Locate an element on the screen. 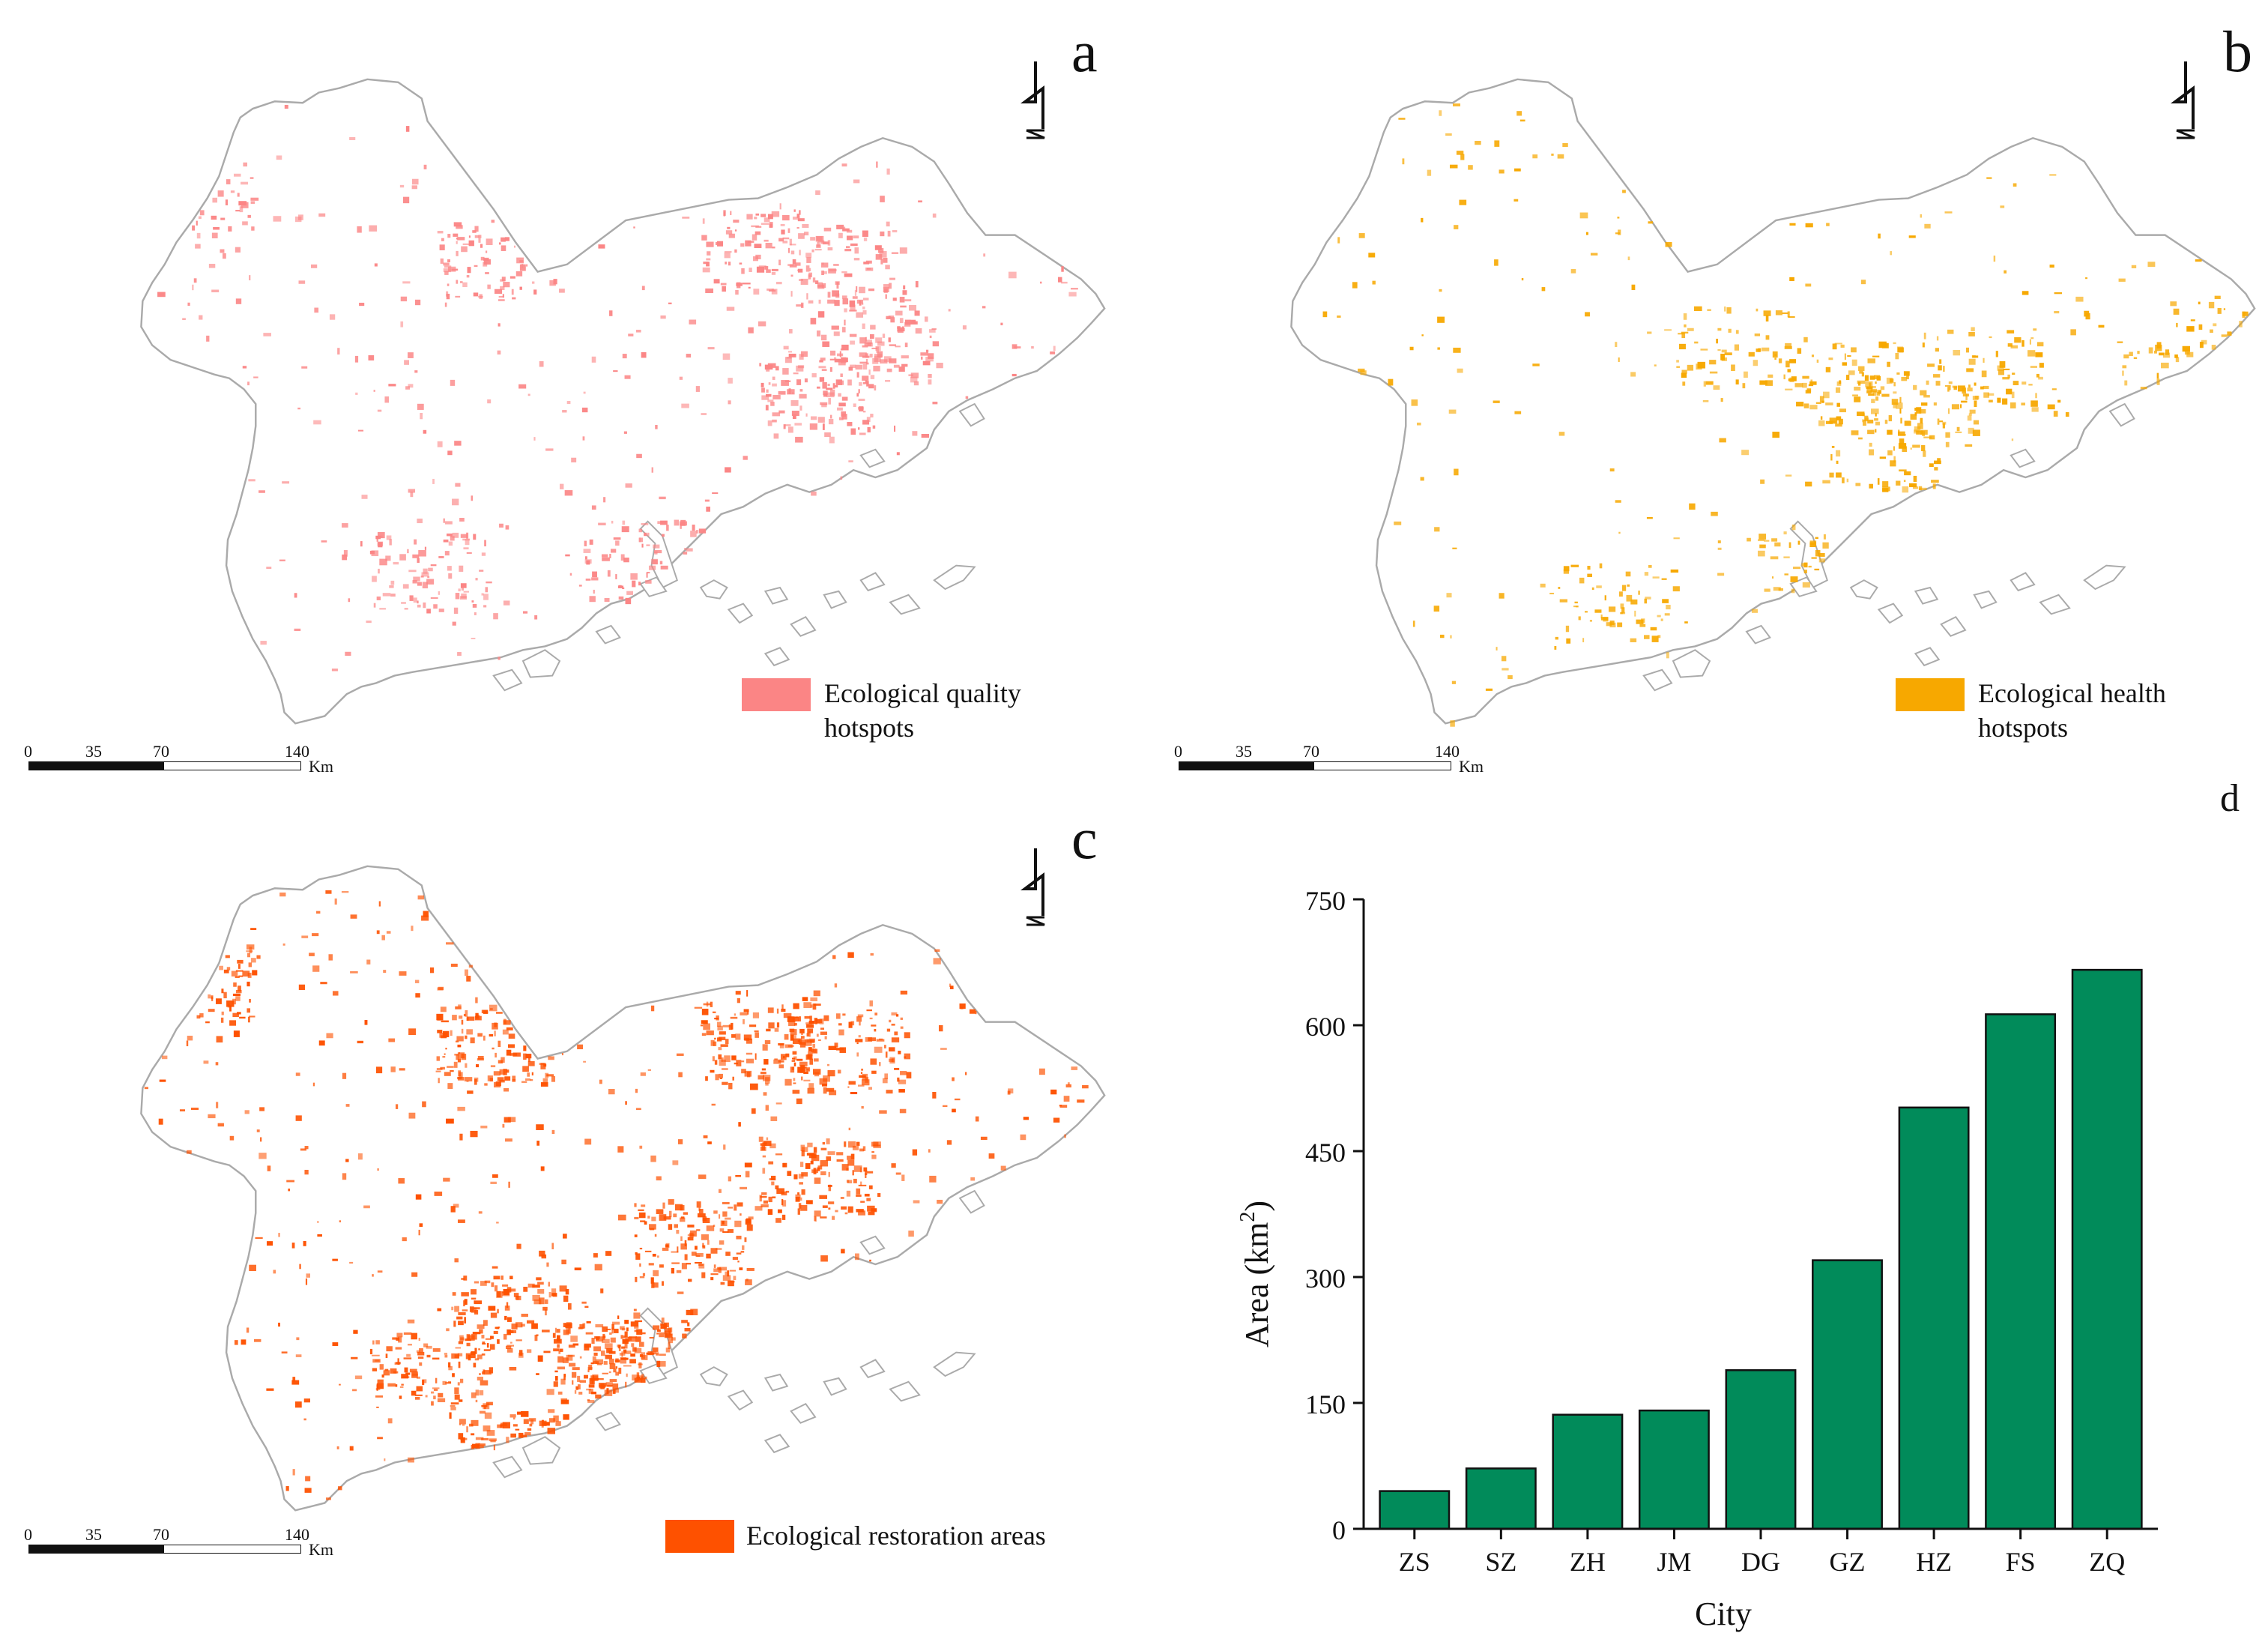 Image resolution: width=2268 pixels, height=1645 pixels. scale-bar-b: 0 35 70 140 Km is located at coordinates (1328, 764).